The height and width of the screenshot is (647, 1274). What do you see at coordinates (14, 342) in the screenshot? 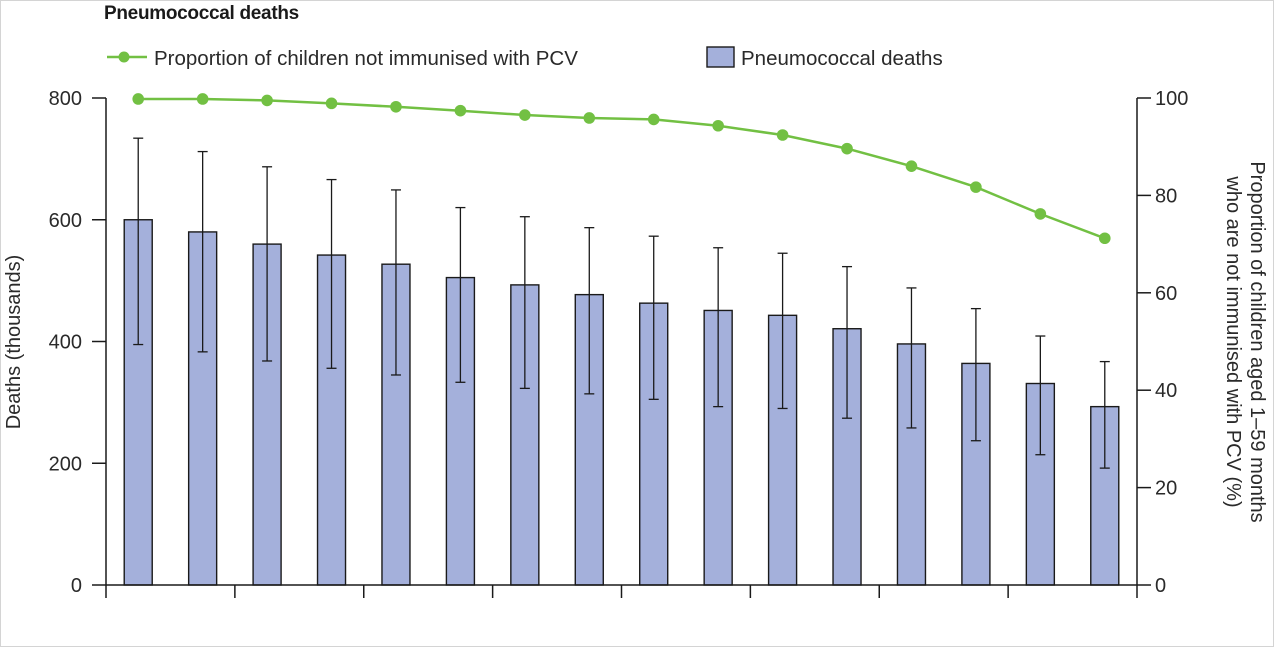
I see `y-axis-label: Deaths (thousands)` at bounding box center [14, 342].